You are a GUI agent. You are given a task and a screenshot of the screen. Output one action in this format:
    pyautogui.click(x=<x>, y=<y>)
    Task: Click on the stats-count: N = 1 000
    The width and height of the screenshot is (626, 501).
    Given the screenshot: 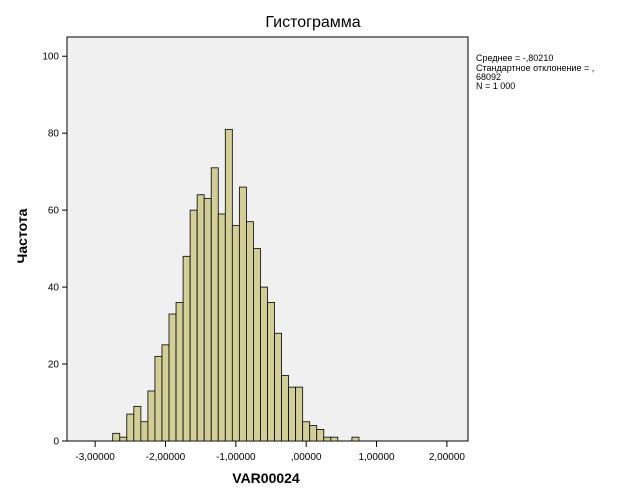 What is the action you would take?
    pyautogui.click(x=495, y=86)
    